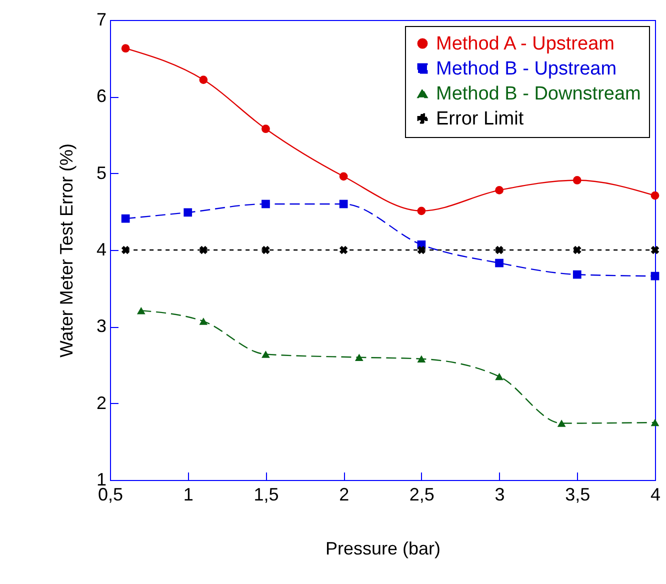 The image size is (666, 584). What do you see at coordinates (101, 250) in the screenshot?
I see `y-tick-label: 4` at bounding box center [101, 250].